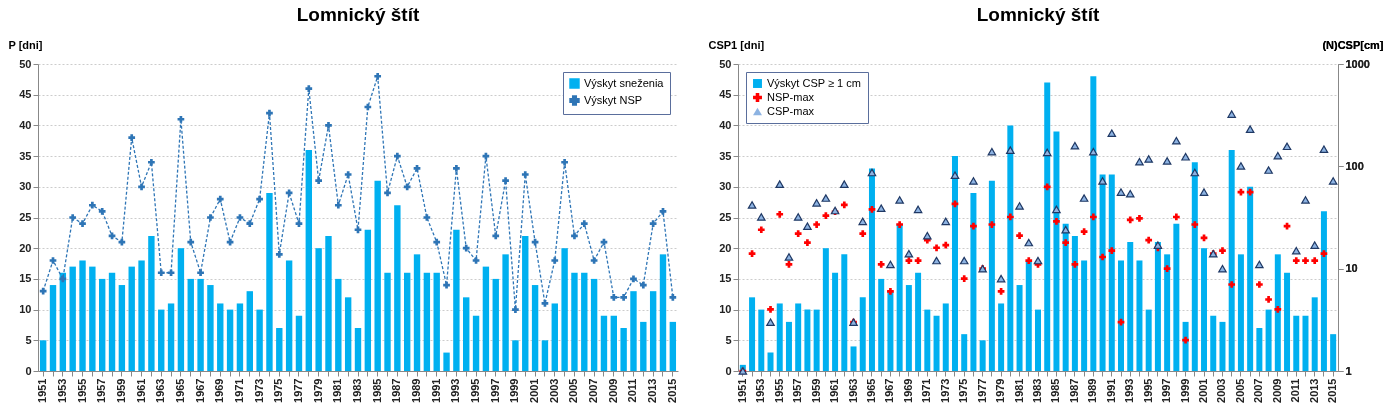 This screenshot has height=408, width=1400. I want to click on legend-label: Výskyt sneženia, so click(624, 82).